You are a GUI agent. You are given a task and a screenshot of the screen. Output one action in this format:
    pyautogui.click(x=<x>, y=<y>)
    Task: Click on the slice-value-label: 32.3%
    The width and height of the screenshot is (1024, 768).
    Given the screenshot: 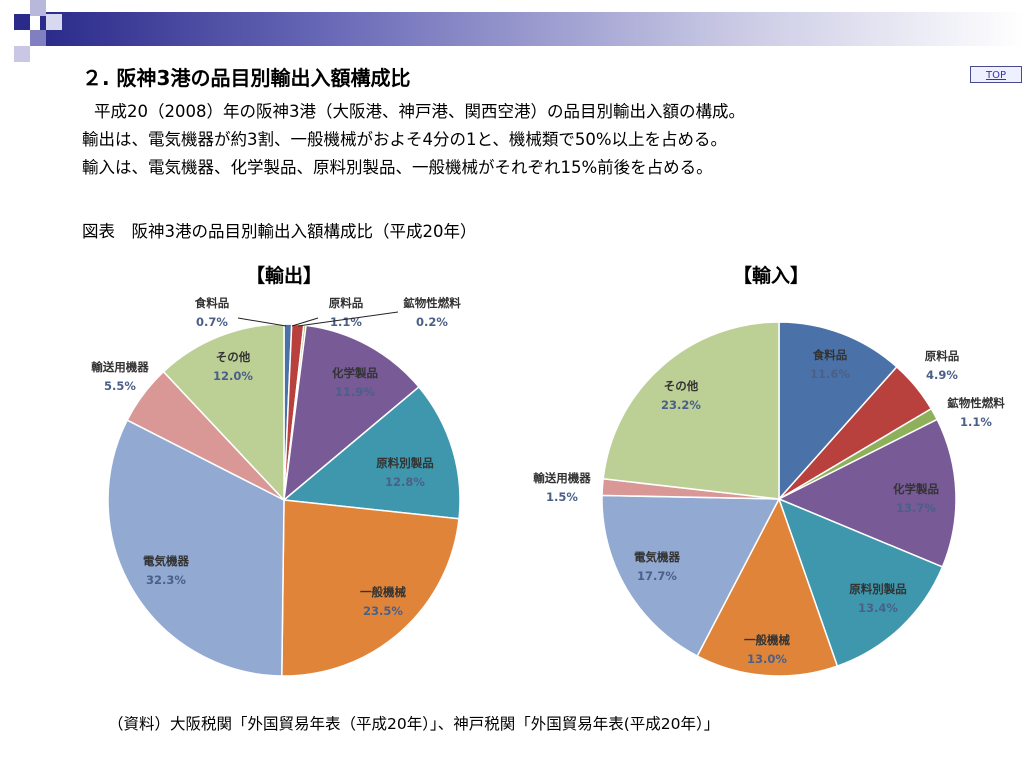 What is the action you would take?
    pyautogui.click(x=166, y=580)
    